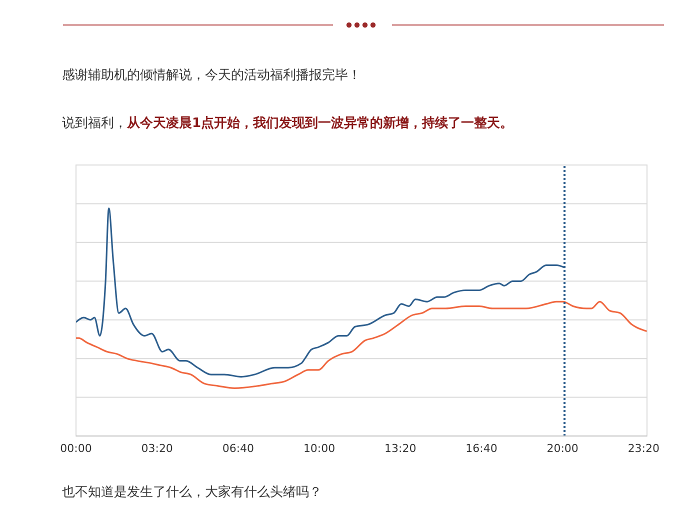 The image size is (700, 506). I want to click on text: 感谢辅助机的倾情解说，今天的活动福利播报完毕！, so click(211, 75).